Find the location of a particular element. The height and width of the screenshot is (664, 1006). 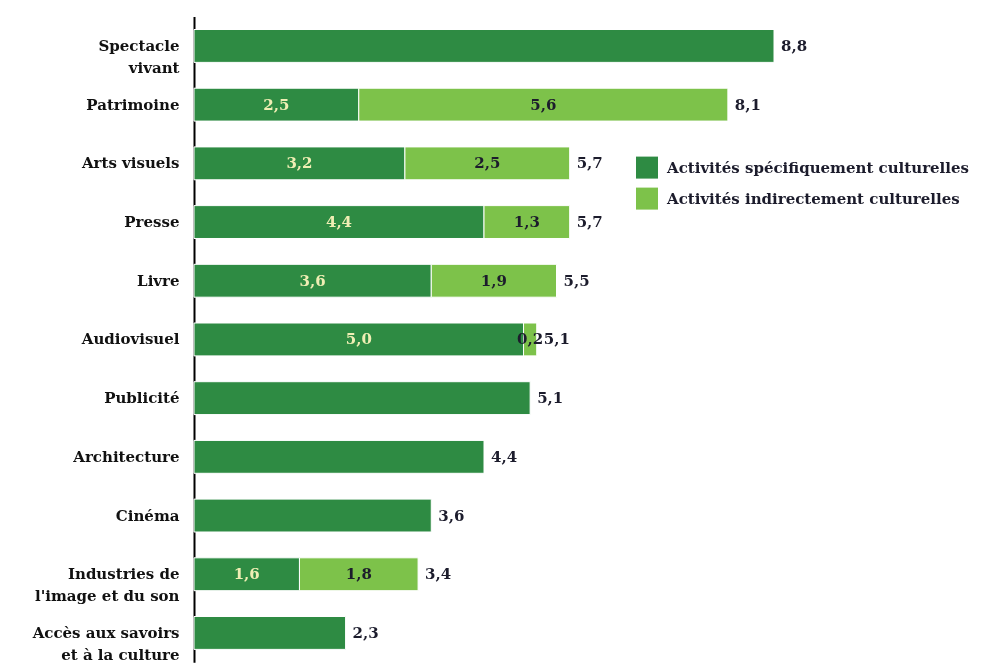

data-label: 3,6 is located at coordinates (312, 280).